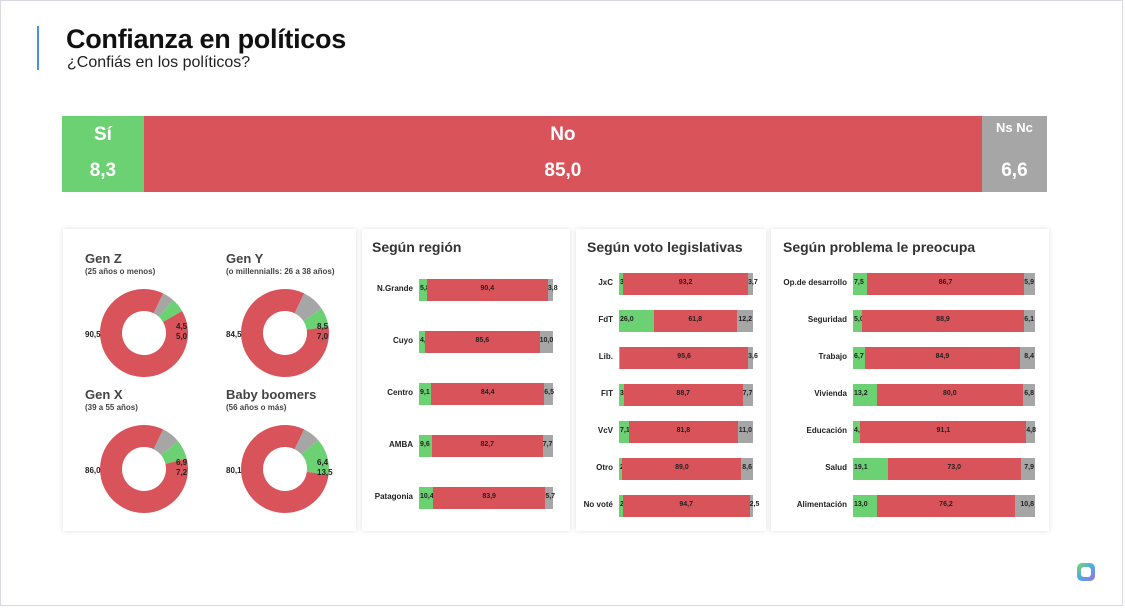 The width and height of the screenshot is (1125, 608). I want to click on bar-segment-ns: 3,8, so click(552, 290).